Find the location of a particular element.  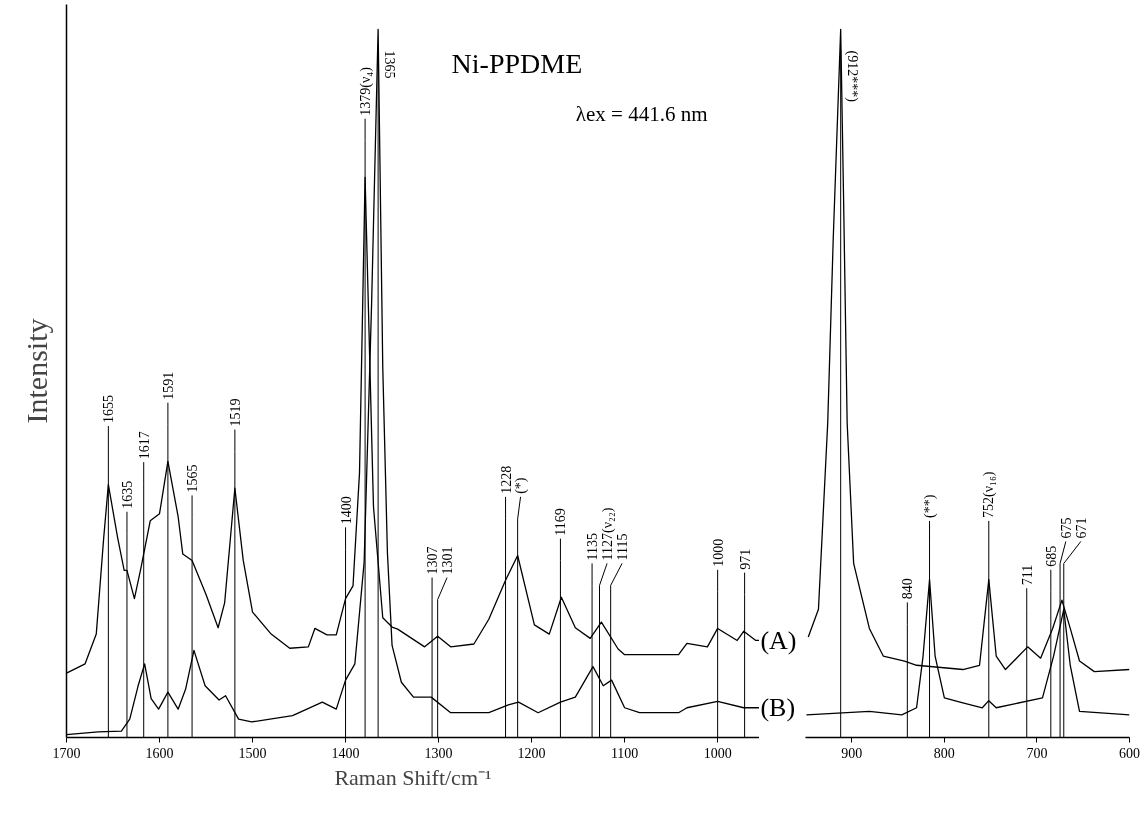

ref-line-label: 840 is located at coordinates (908, 589).